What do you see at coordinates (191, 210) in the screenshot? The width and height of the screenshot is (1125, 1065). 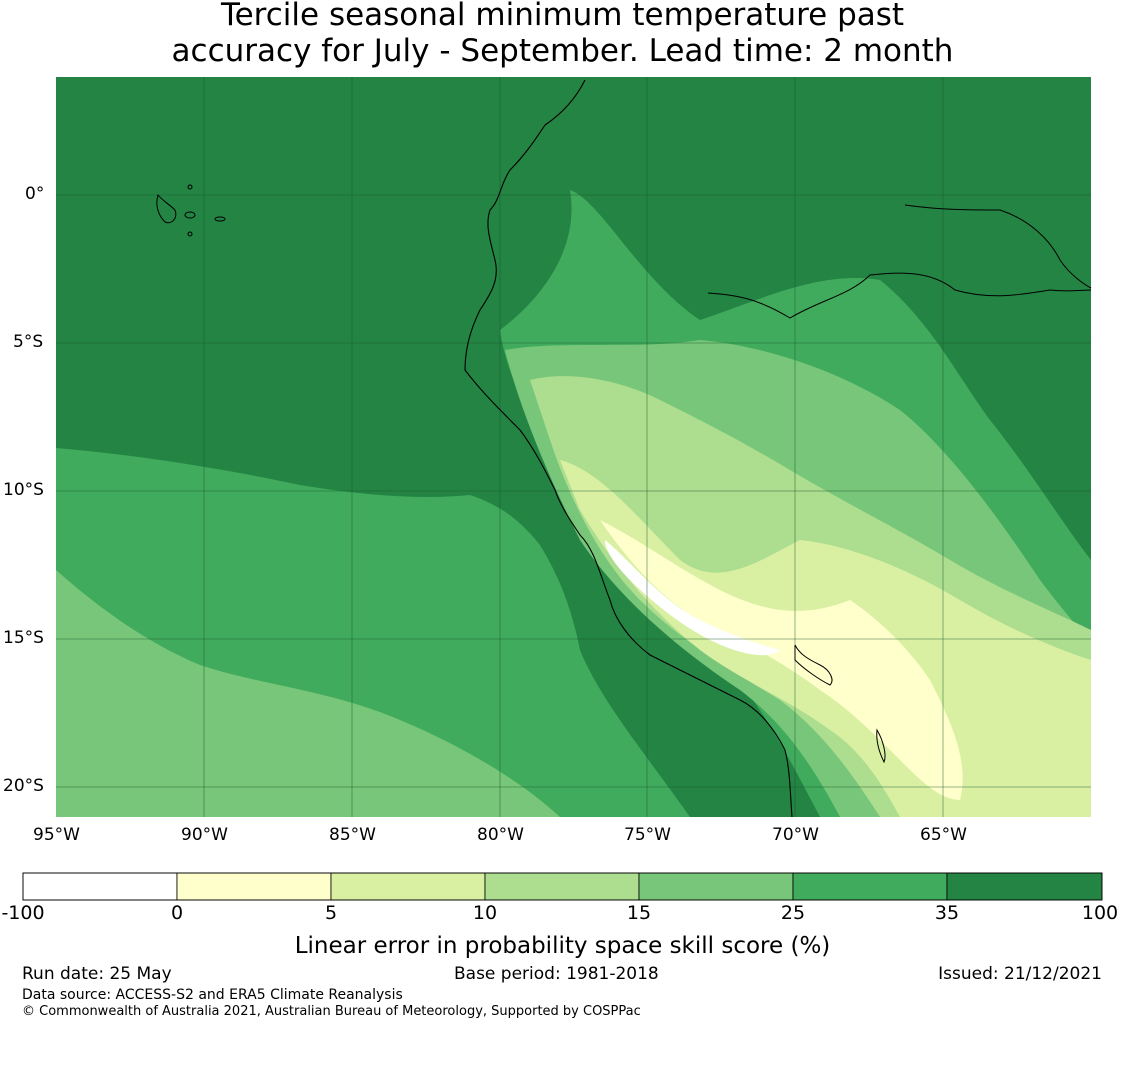 I see `galapagos-islands` at bounding box center [191, 210].